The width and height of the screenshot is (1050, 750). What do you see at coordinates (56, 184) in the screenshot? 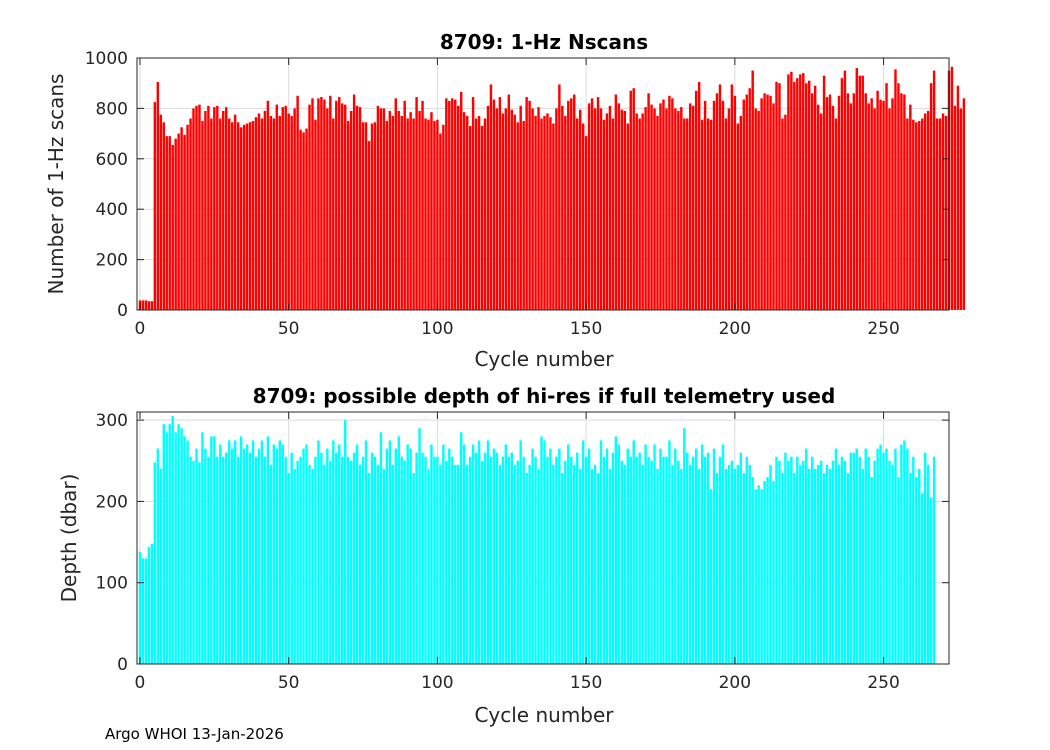
I see `nscans-ylabel: Number of 1-Hz scans` at bounding box center [56, 184].